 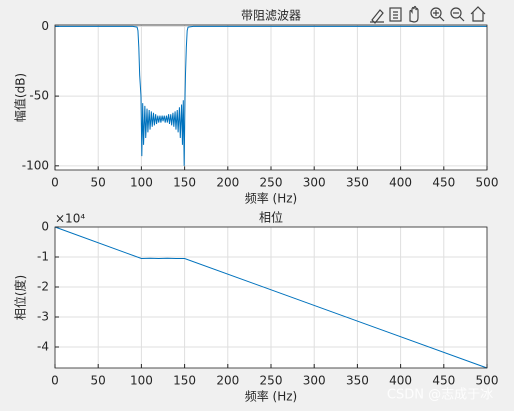 I want to click on brush-icon, so click(x=377, y=16).